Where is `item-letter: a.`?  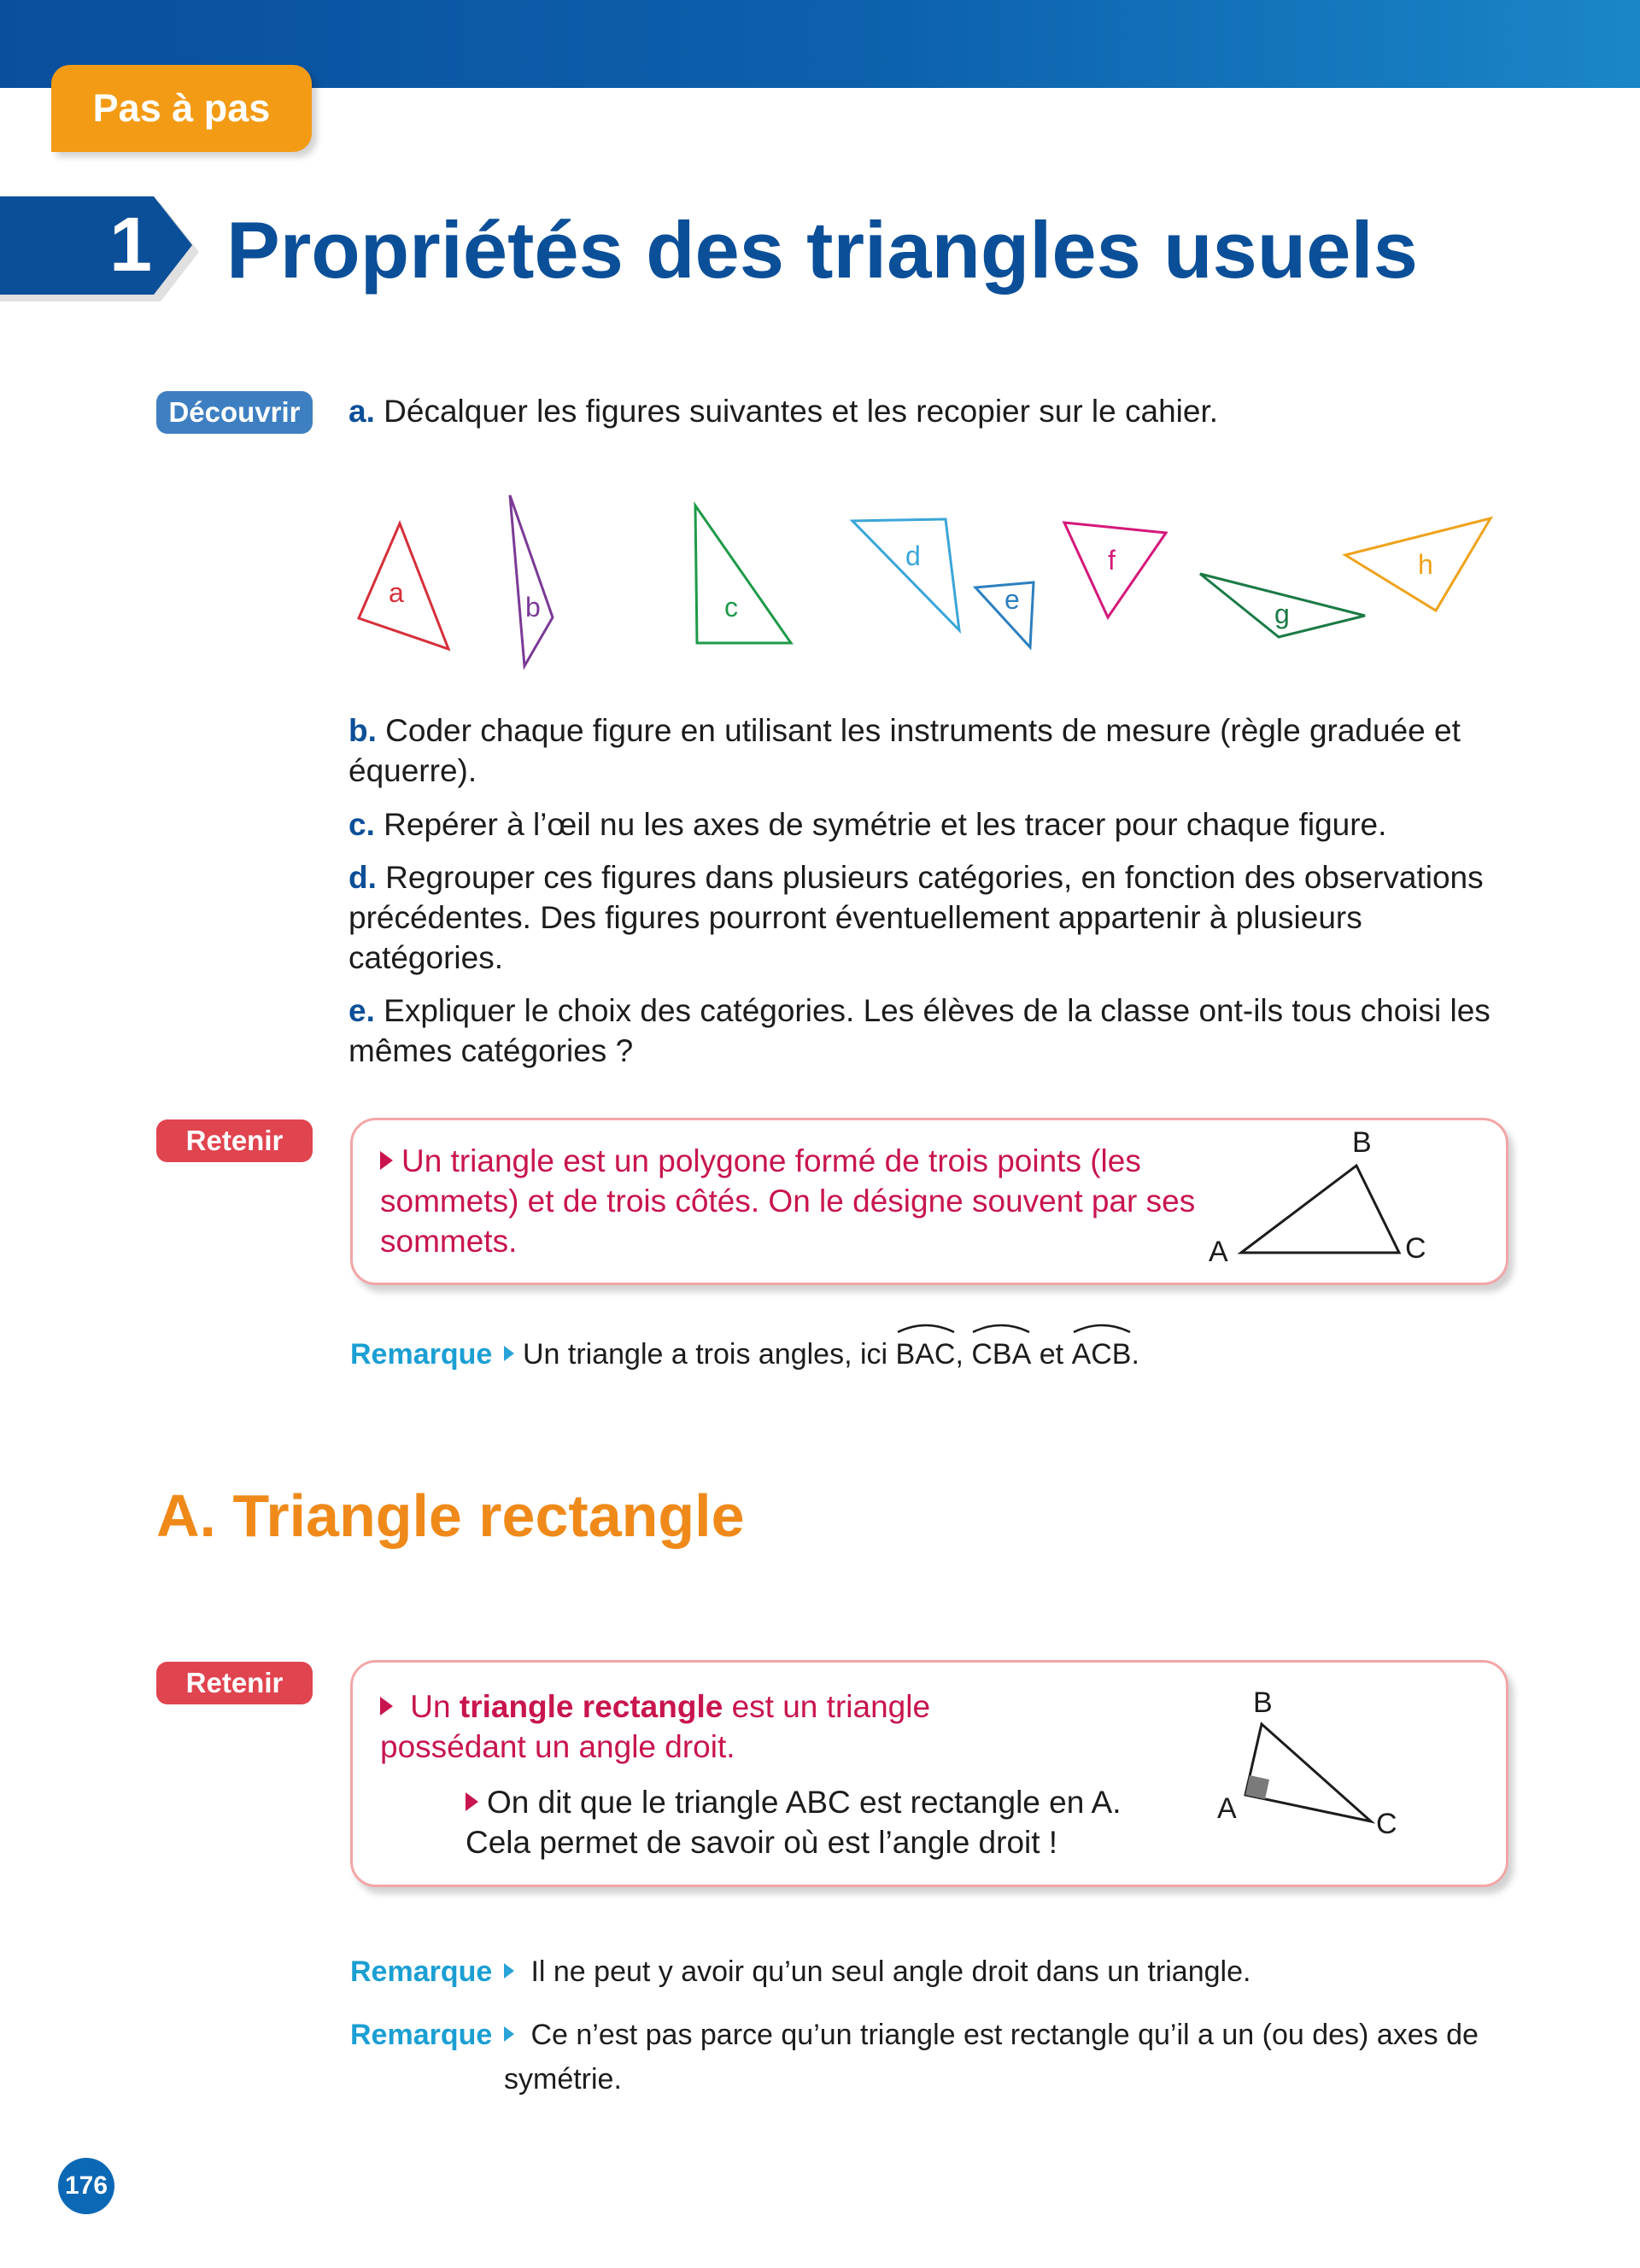
item-letter: a. is located at coordinates (361, 411).